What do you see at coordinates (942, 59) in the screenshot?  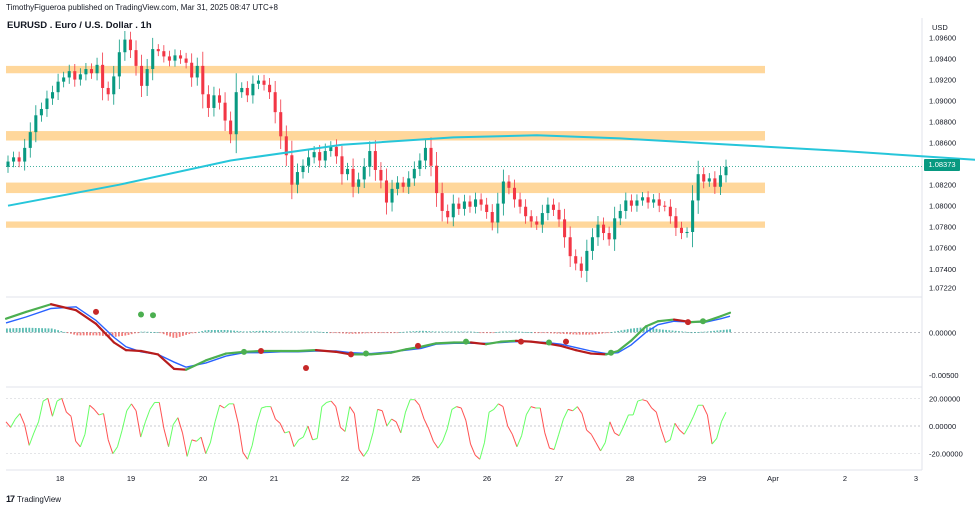 I see `price-axis-tick-label: 1.09400` at bounding box center [942, 59].